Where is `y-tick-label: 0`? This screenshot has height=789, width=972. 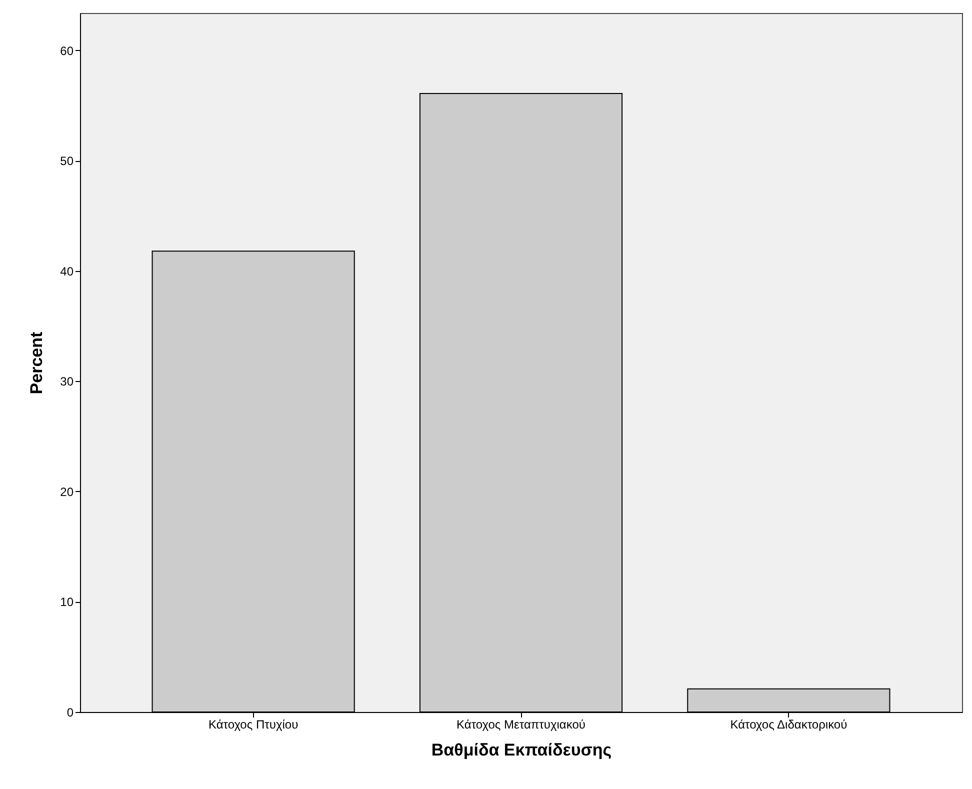 y-tick-label: 0 is located at coordinates (70, 713).